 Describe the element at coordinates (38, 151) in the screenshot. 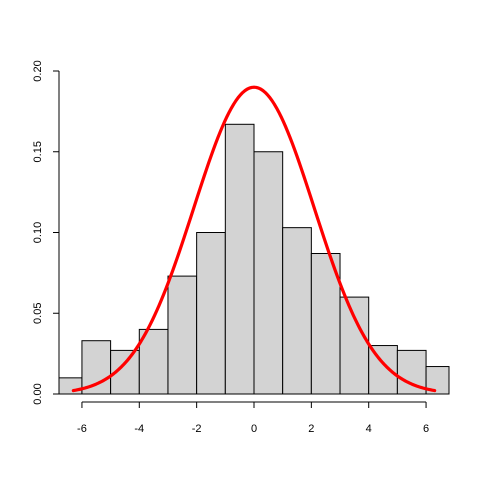

I see `y-tick-label: 0.15` at that location.